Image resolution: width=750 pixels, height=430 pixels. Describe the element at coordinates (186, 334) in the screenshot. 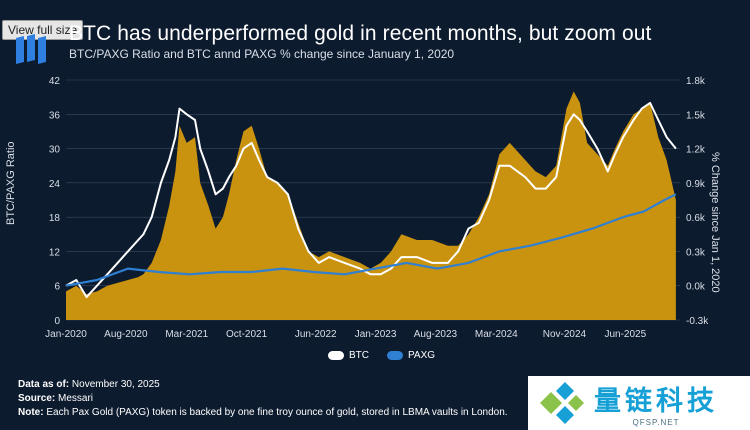

I see `x-tick-label: Mar-2021` at that location.